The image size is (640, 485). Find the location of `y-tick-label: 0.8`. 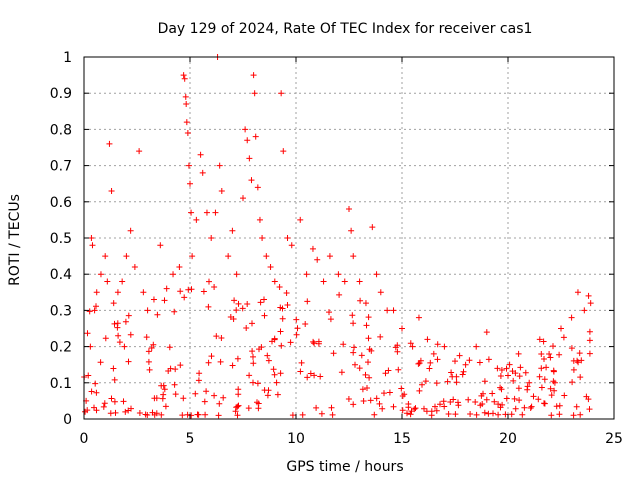

y-tick-label: 0.8 is located at coordinates (61, 130).